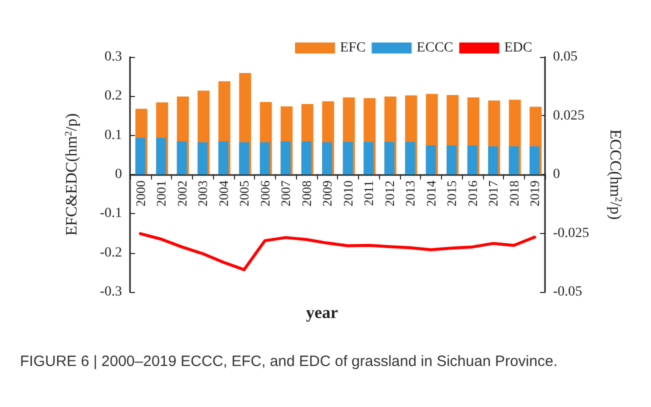 The width and height of the screenshot is (651, 407). Describe the element at coordinates (223, 193) in the screenshot. I see `x-tick-label: 2004` at that location.